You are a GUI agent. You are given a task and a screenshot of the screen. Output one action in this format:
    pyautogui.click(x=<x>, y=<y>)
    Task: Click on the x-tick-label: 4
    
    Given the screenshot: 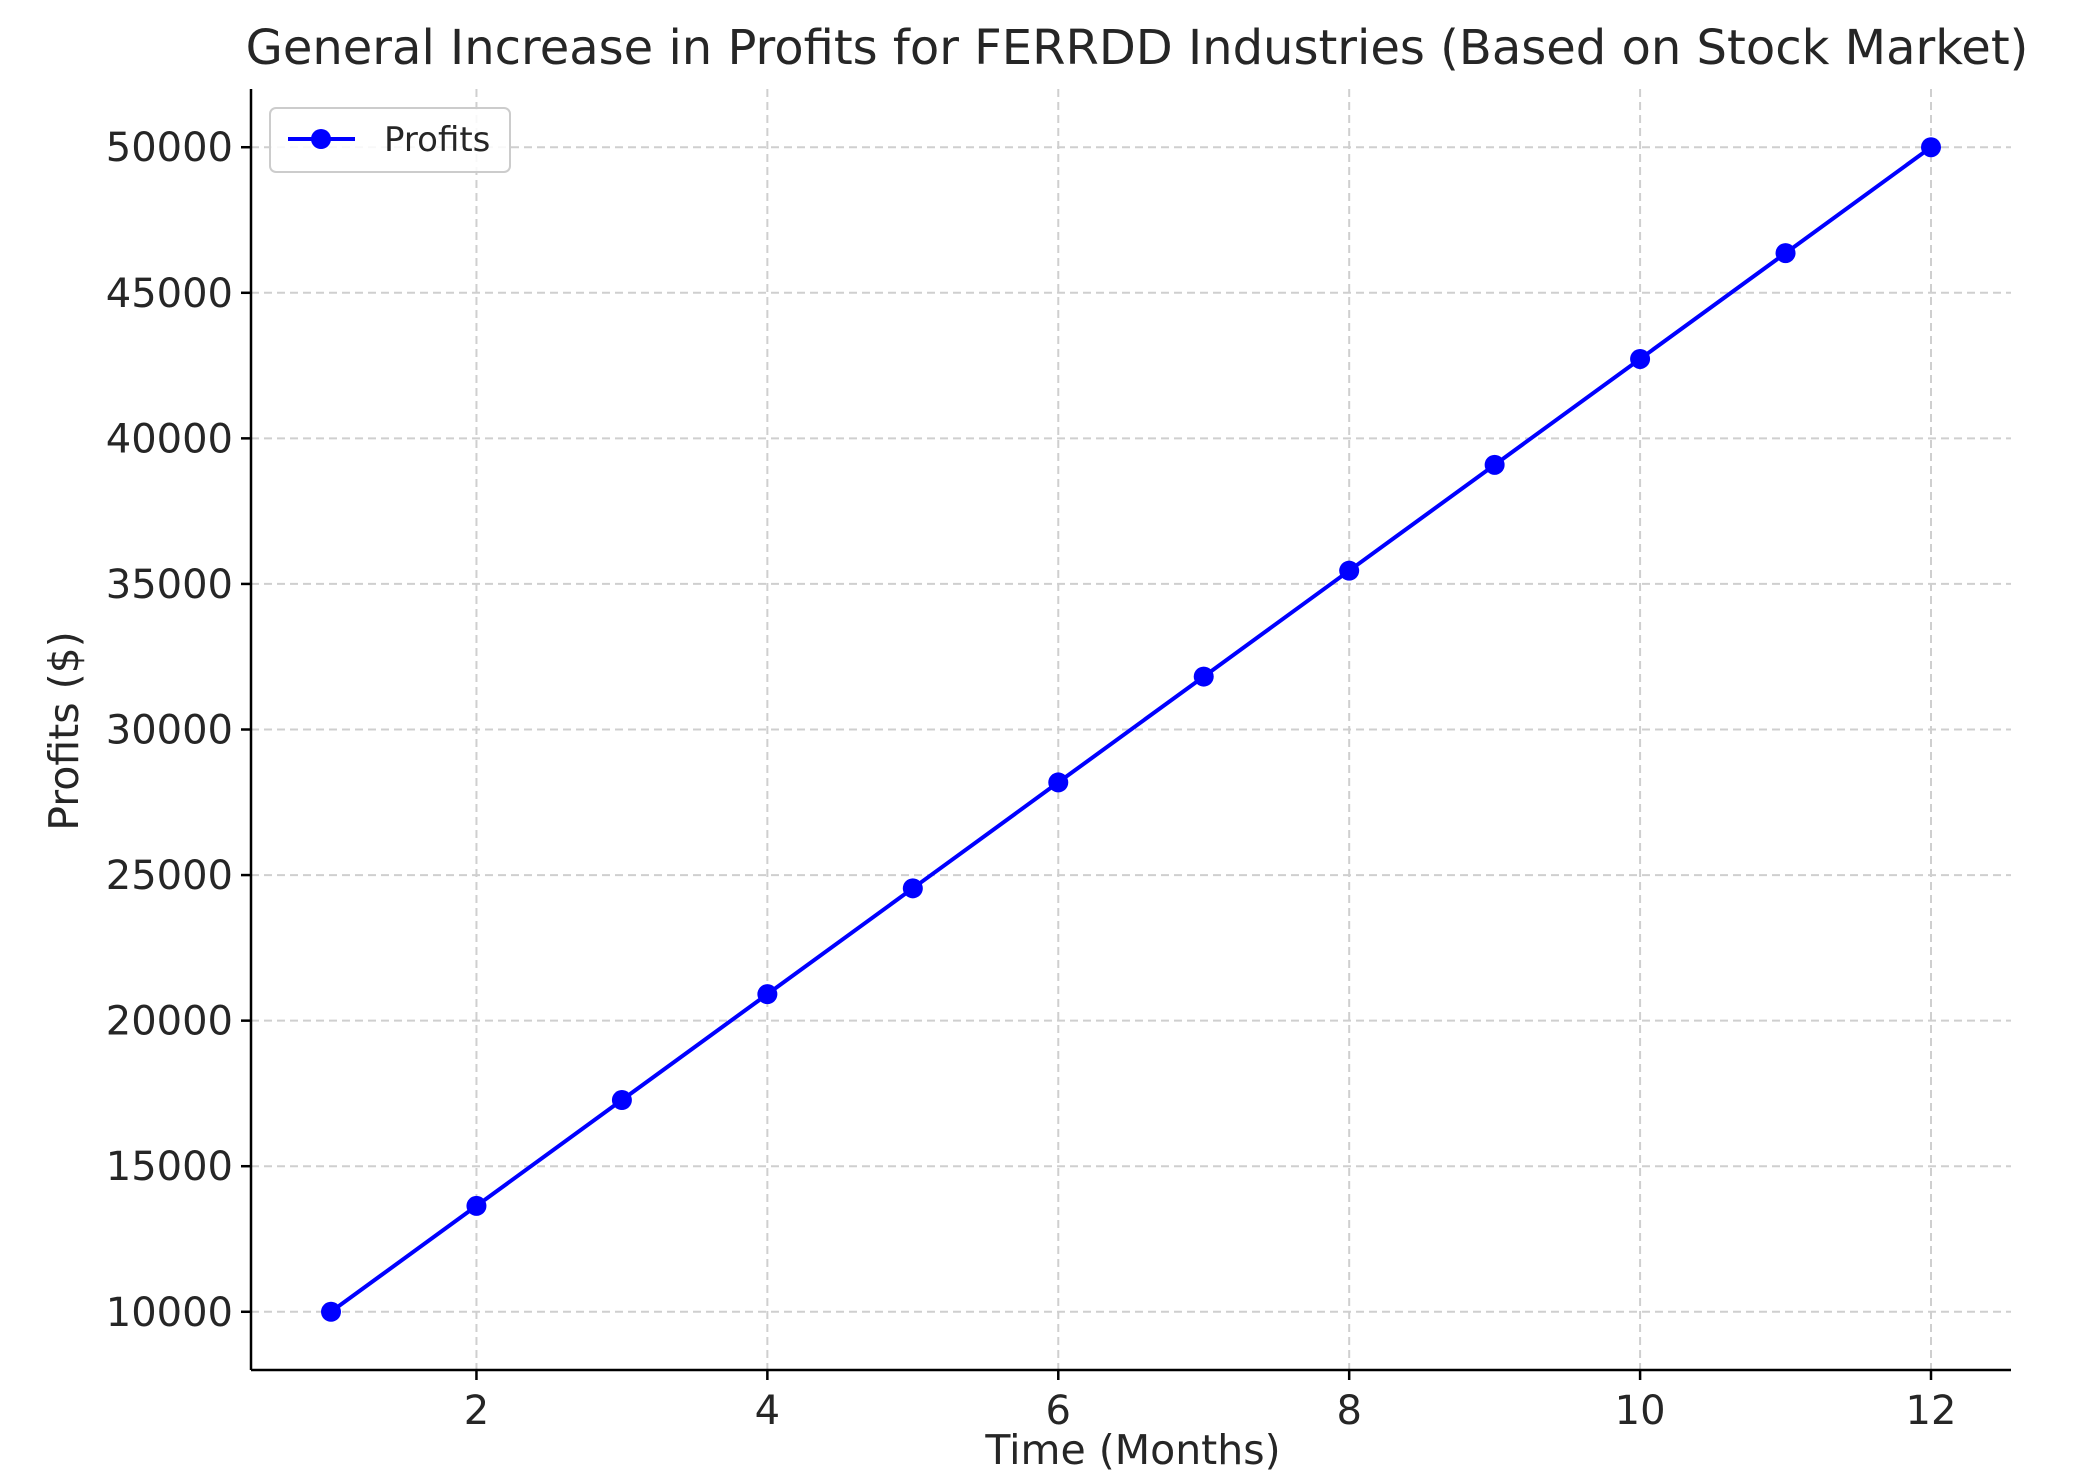 What is the action you would take?
    pyautogui.click(x=767, y=1411)
    